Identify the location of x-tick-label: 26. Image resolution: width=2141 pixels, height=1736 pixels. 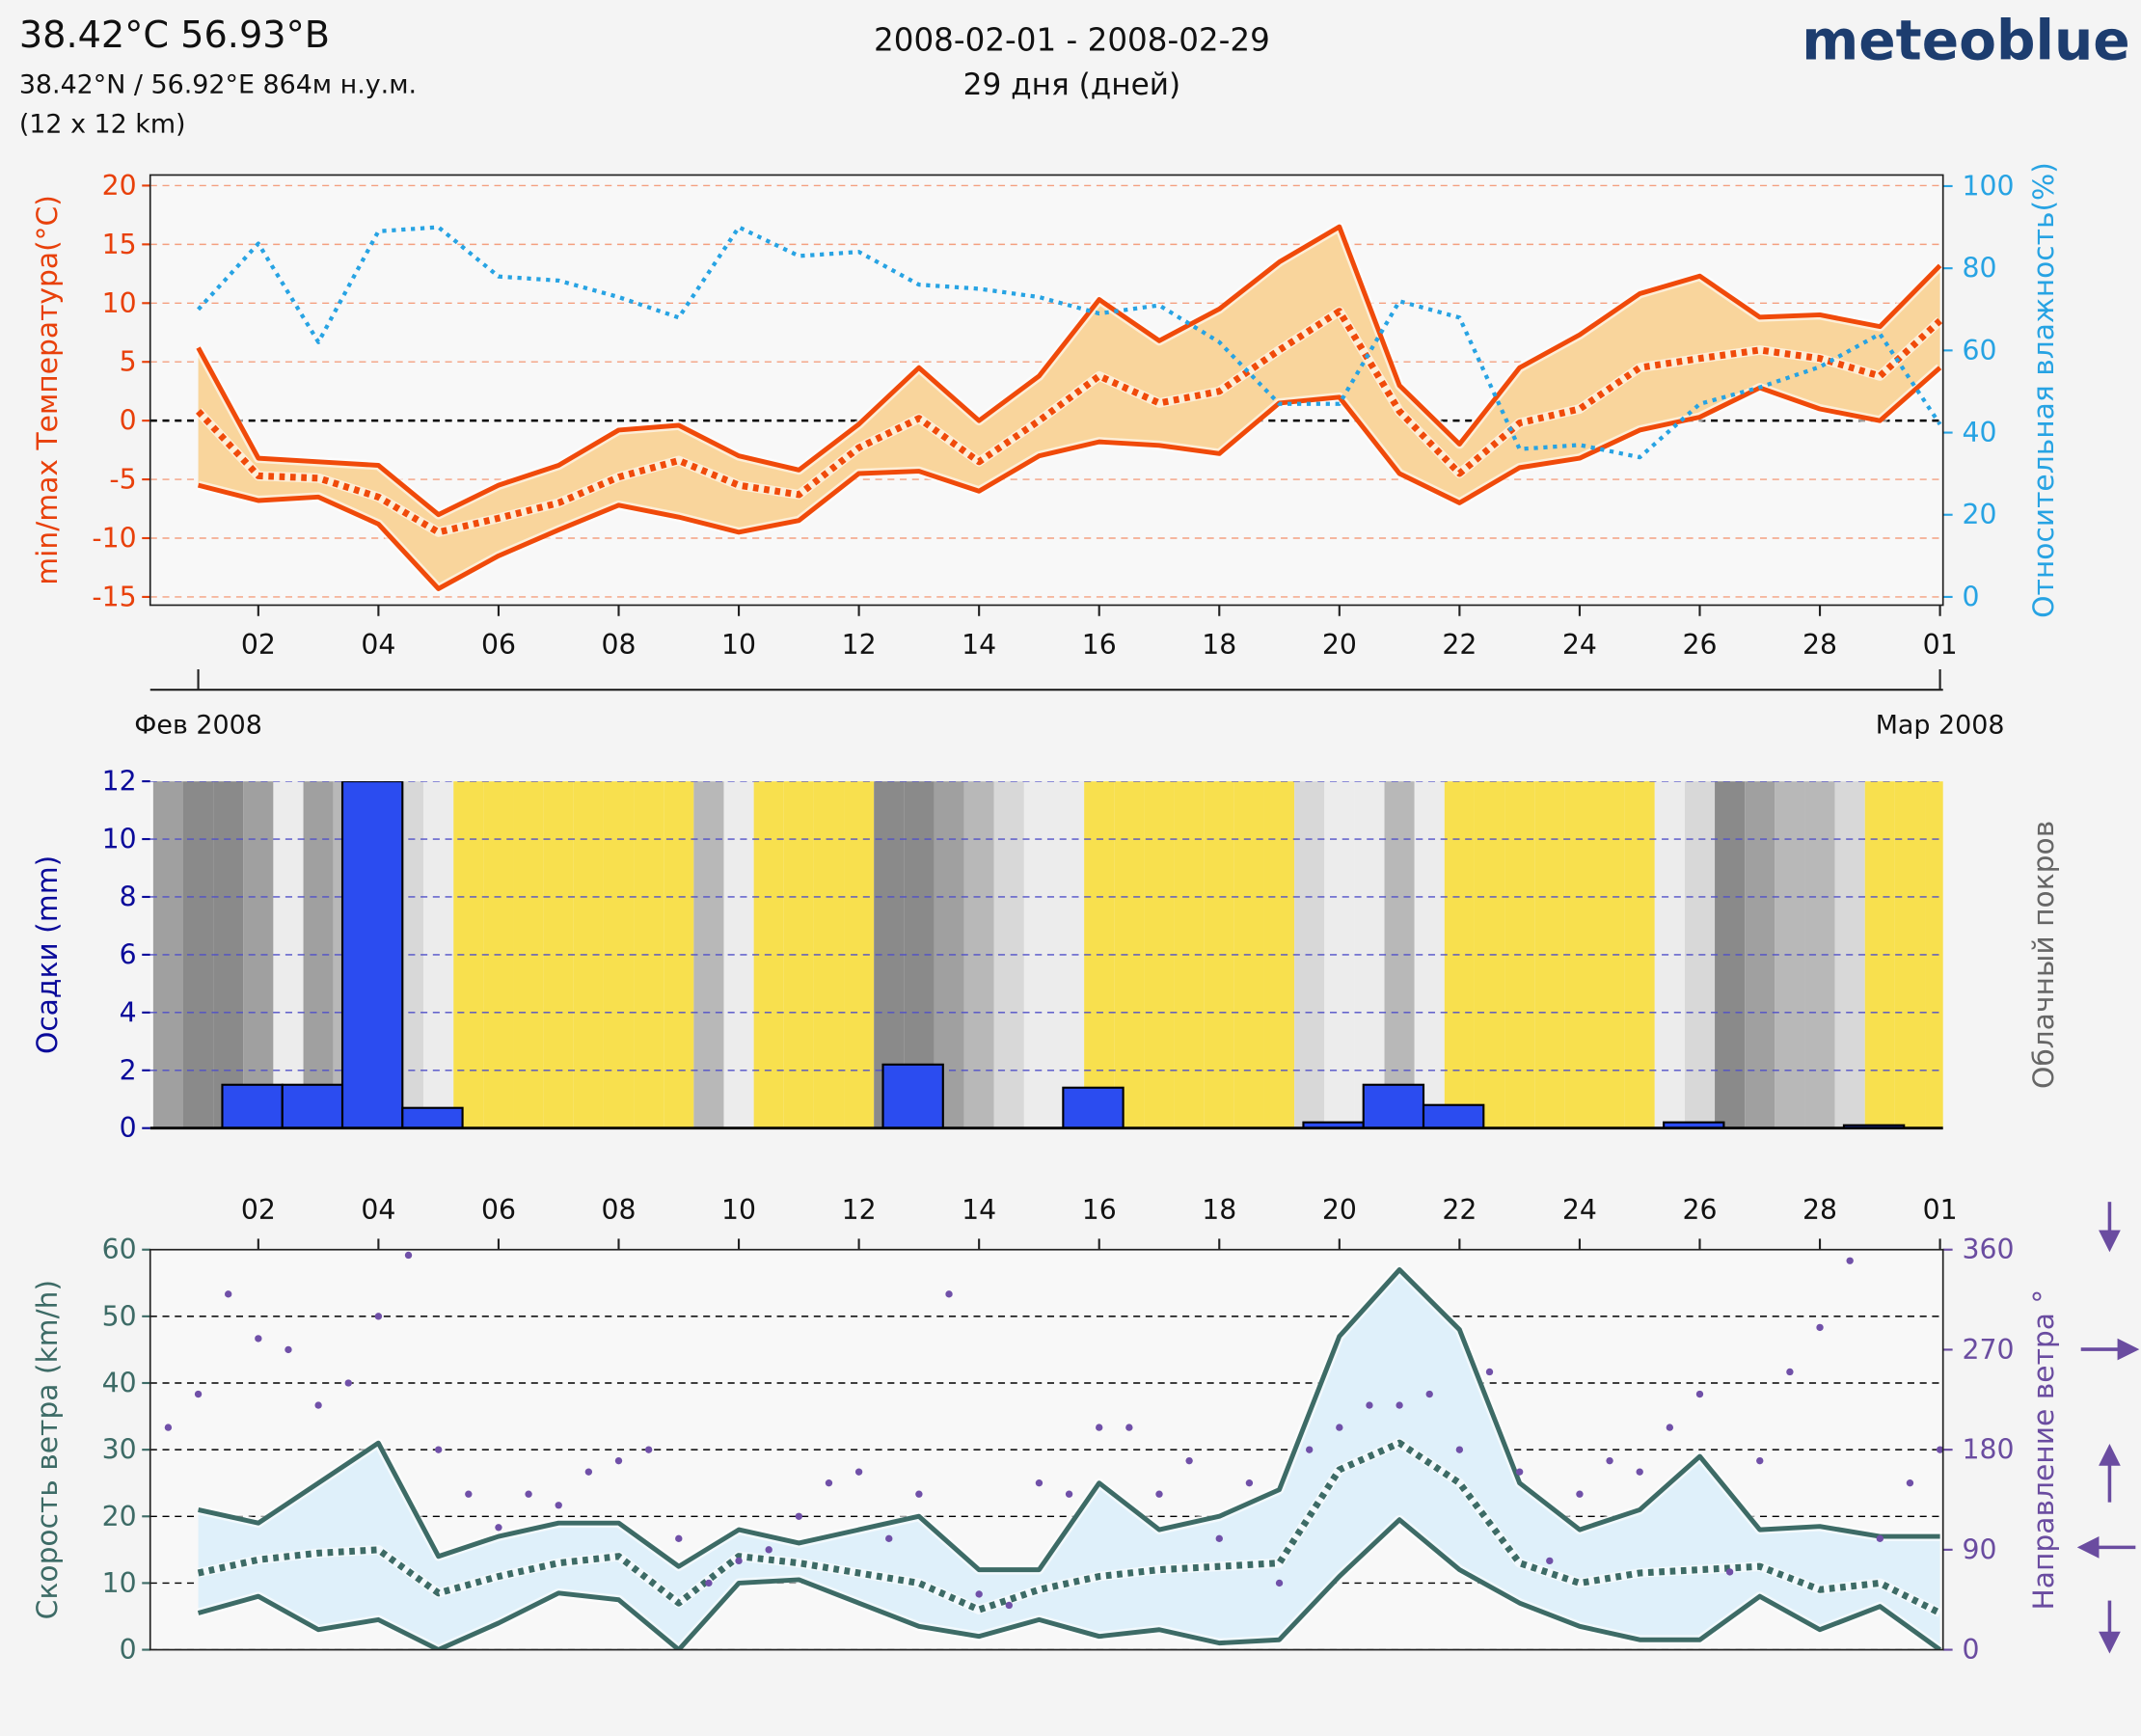
(1699, 645).